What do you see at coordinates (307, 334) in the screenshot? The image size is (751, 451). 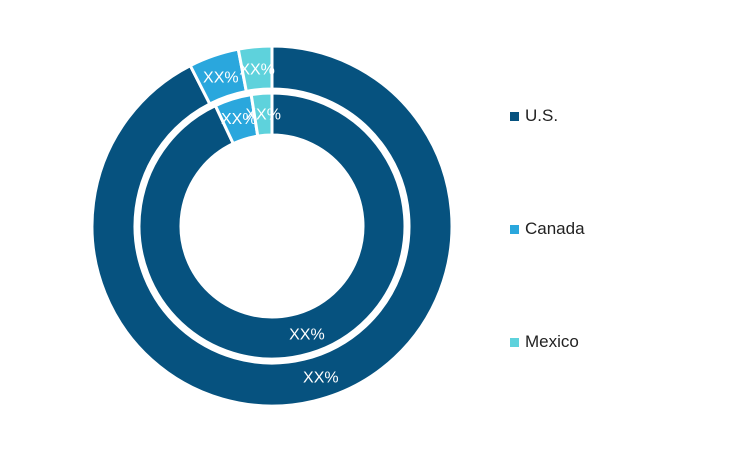 I see `inner-ring-label-us: XX%` at bounding box center [307, 334].